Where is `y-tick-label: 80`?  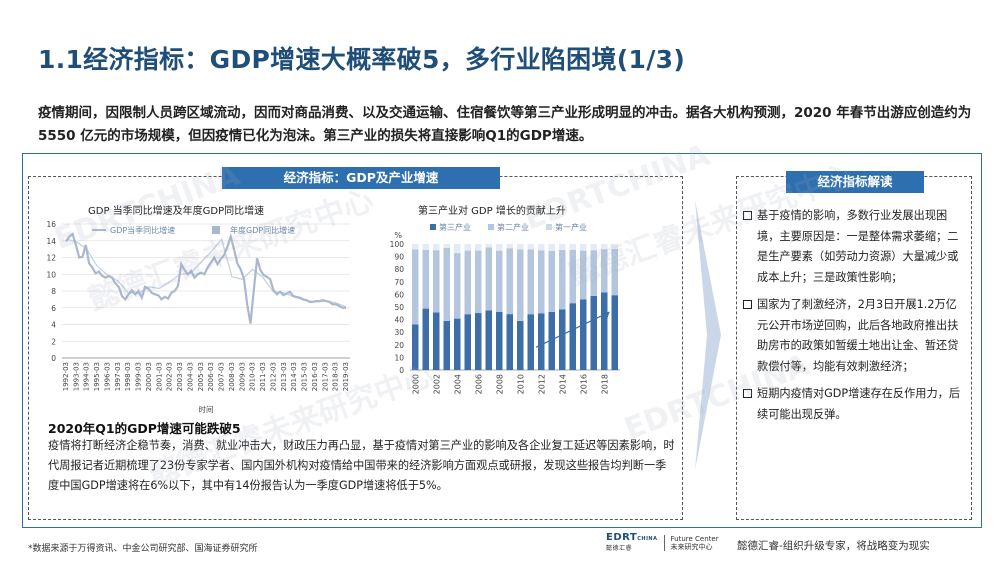
y-tick-label: 80 is located at coordinates (399, 269).